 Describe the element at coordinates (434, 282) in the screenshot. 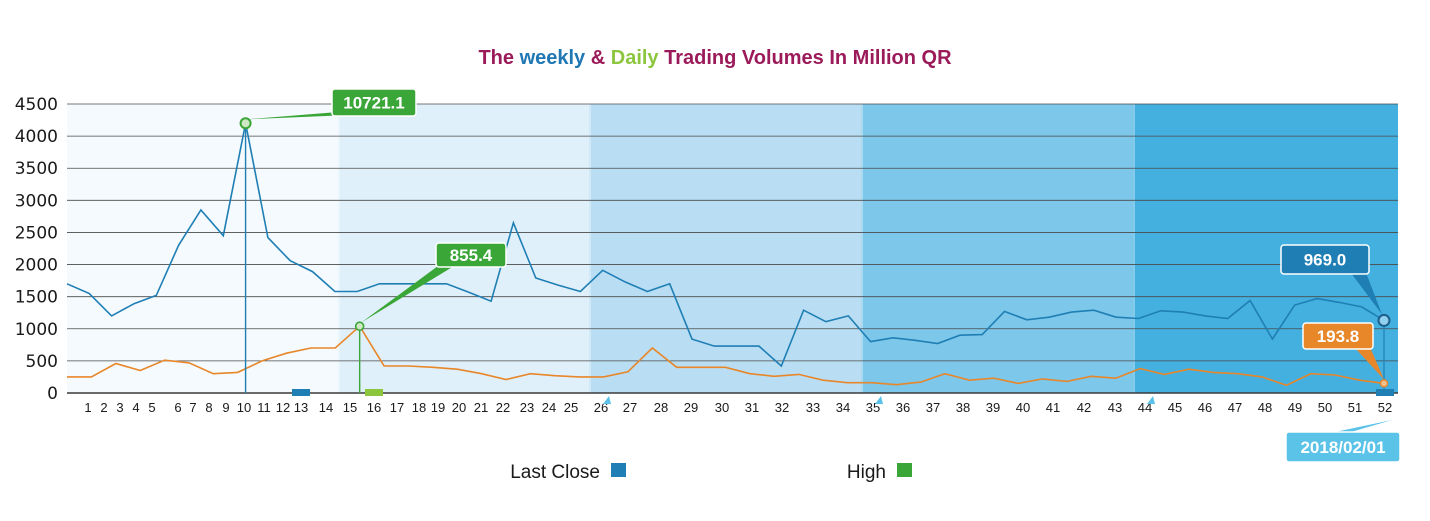

I see `callout-855-4: 855.4` at that location.